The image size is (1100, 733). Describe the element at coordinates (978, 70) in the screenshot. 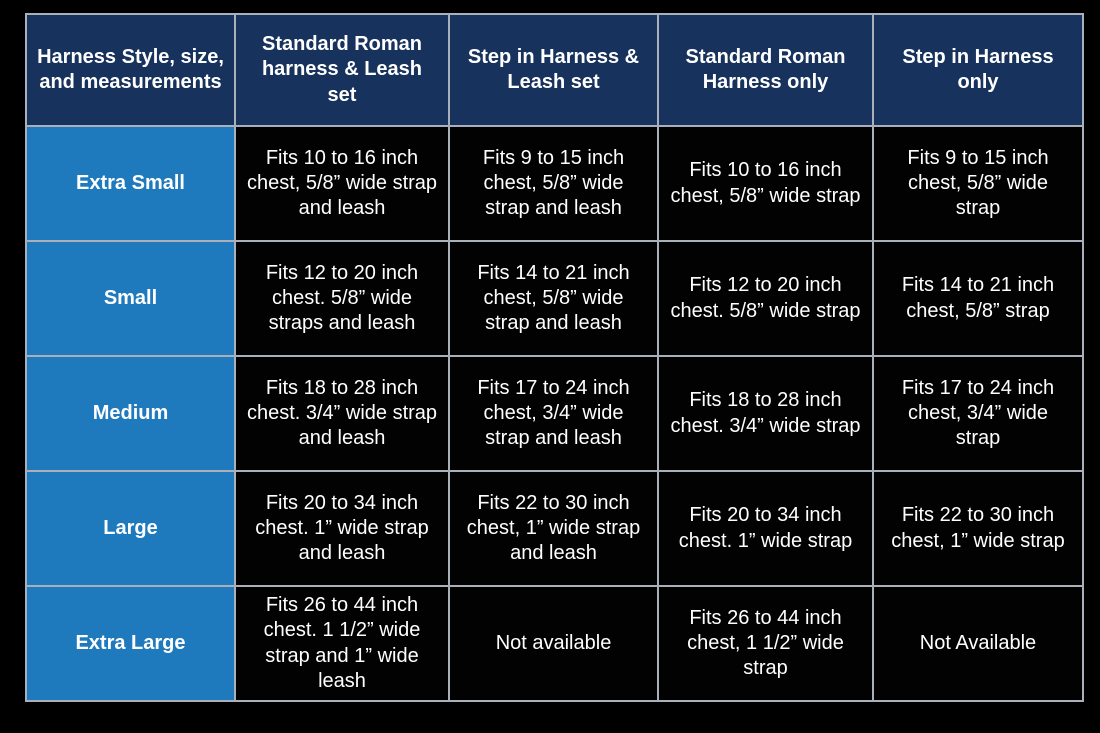

I see `header-cell-step-in-harness-only: Step in Harness only` at that location.